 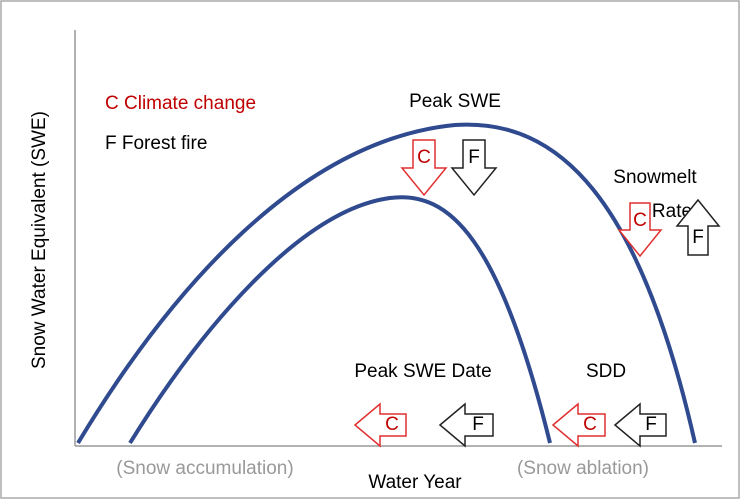 What do you see at coordinates (672, 211) in the screenshot?
I see `rate-label: Rate` at bounding box center [672, 211].